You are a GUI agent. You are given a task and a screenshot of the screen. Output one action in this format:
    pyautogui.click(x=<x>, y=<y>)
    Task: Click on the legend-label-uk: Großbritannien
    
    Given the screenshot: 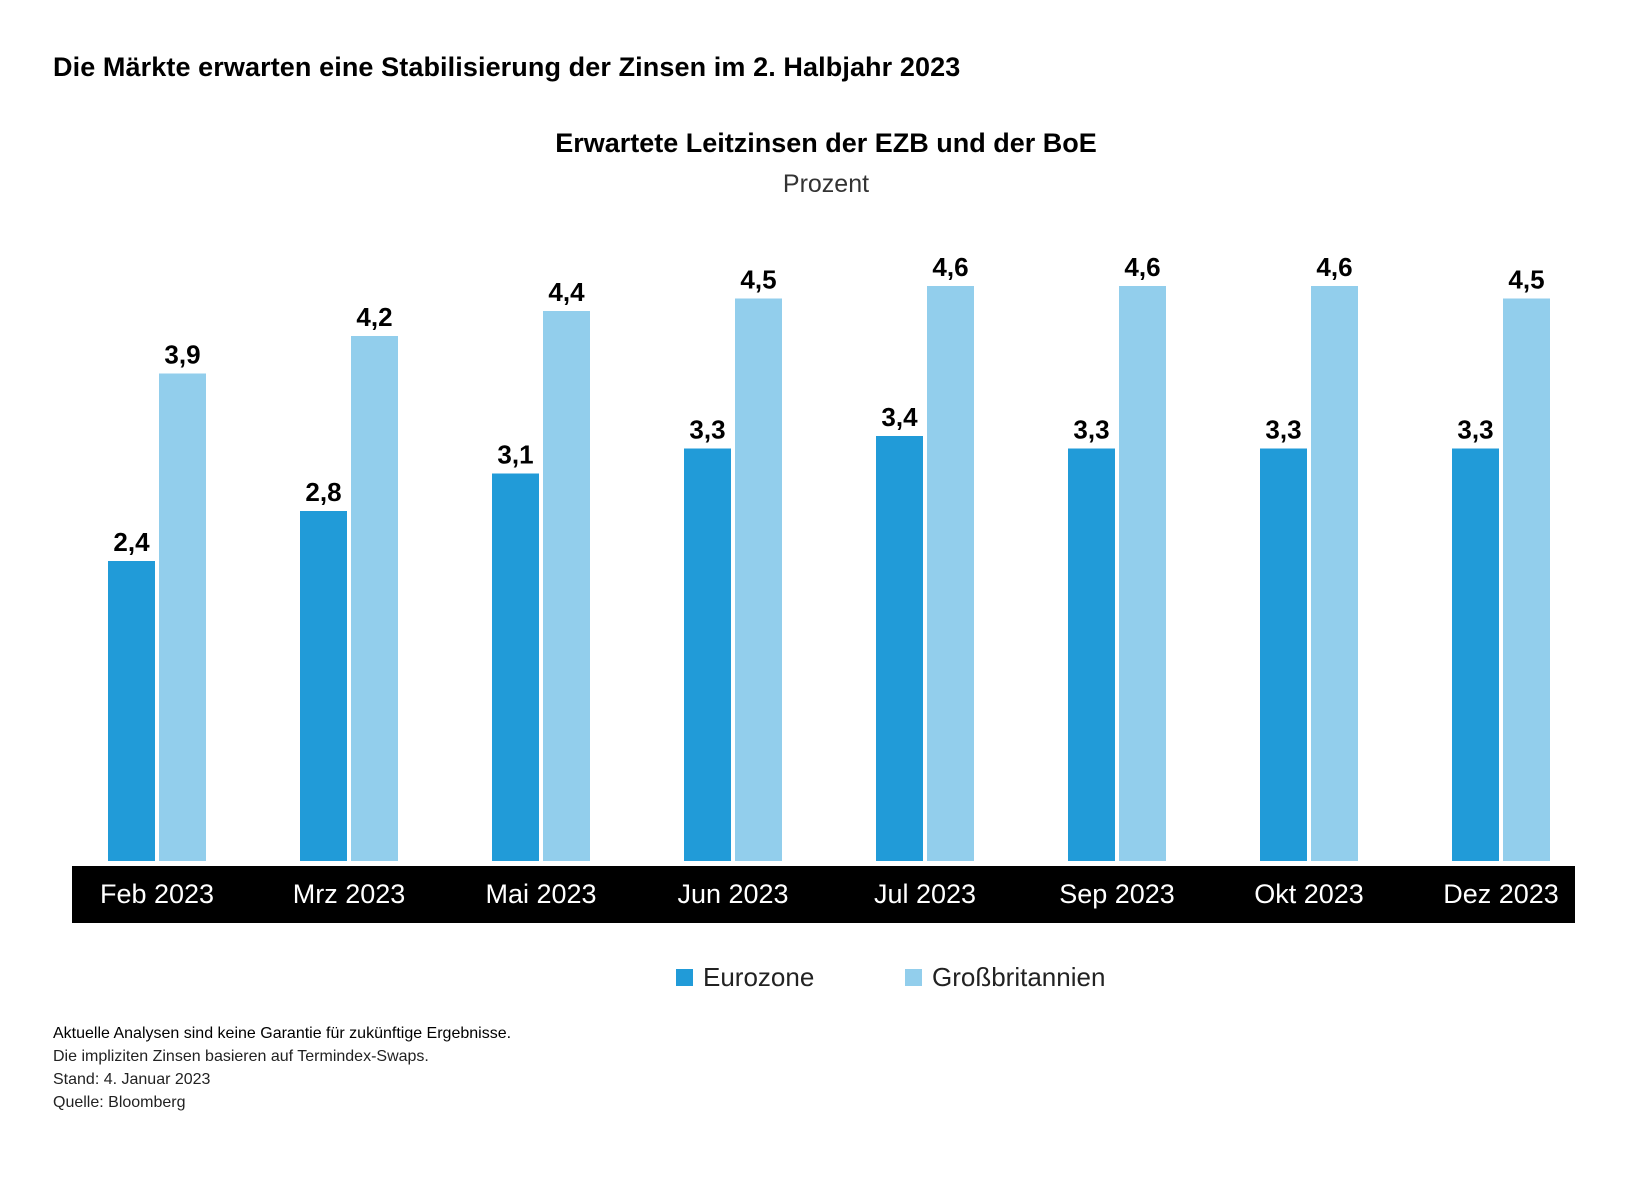 What is the action you would take?
    pyautogui.click(x=1019, y=977)
    